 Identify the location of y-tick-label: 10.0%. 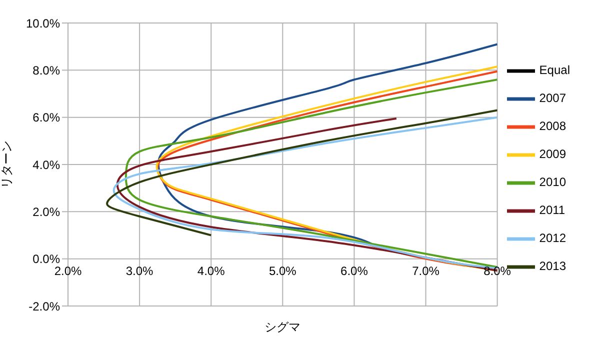
(43, 23).